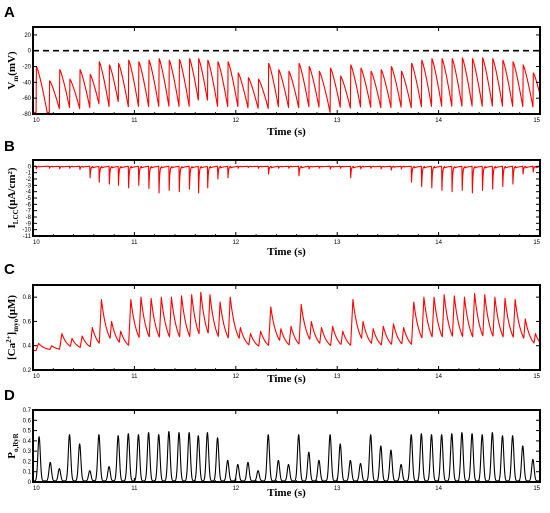  I want to click on y-label-sub: LCC, so click(16, 216).